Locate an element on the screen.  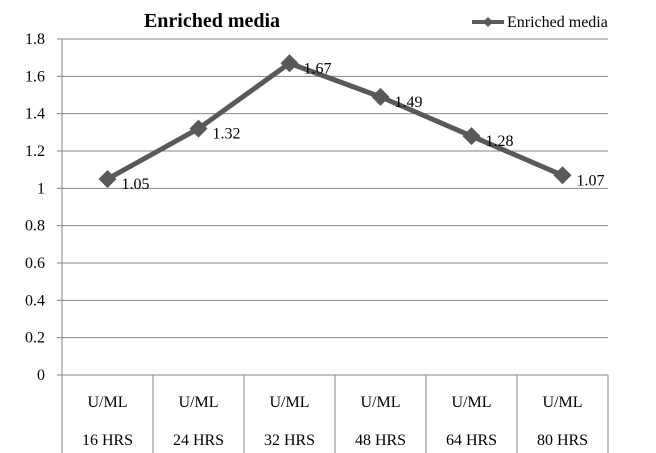
x-category-label-line2: 16 HRS is located at coordinates (107, 440).